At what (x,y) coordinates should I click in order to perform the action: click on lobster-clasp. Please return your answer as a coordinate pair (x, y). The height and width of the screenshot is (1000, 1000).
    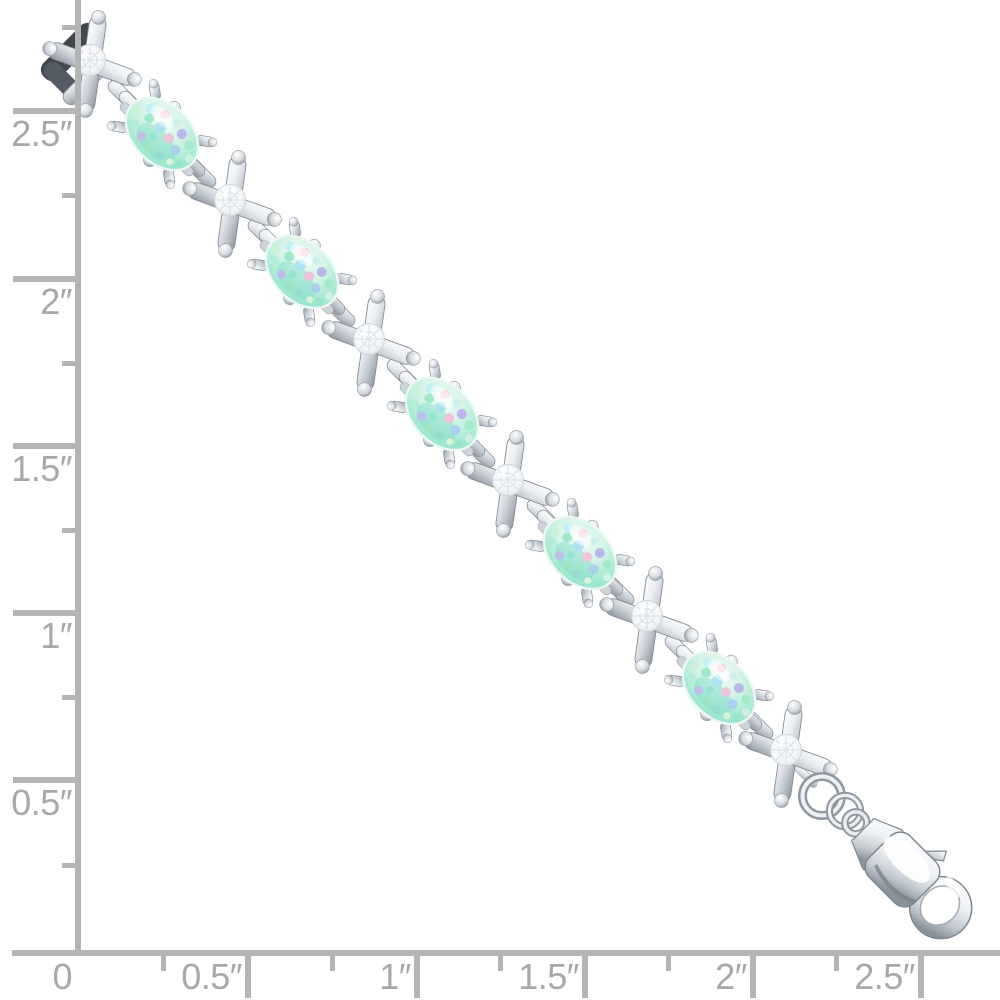
    Looking at the image, I should click on (907, 874).